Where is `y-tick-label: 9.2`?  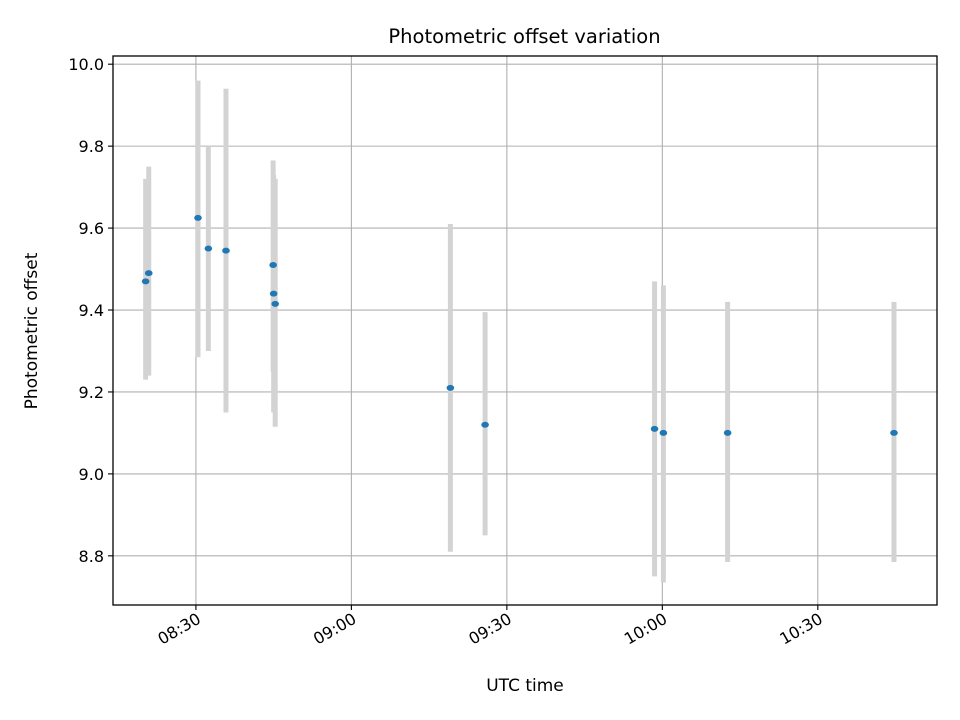 y-tick-label: 9.2 is located at coordinates (91, 392).